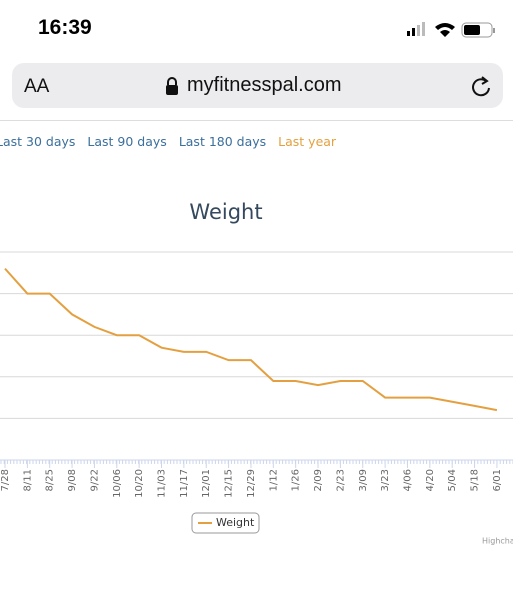  I want to click on x-tick-label: 1/26, so click(296, 480).